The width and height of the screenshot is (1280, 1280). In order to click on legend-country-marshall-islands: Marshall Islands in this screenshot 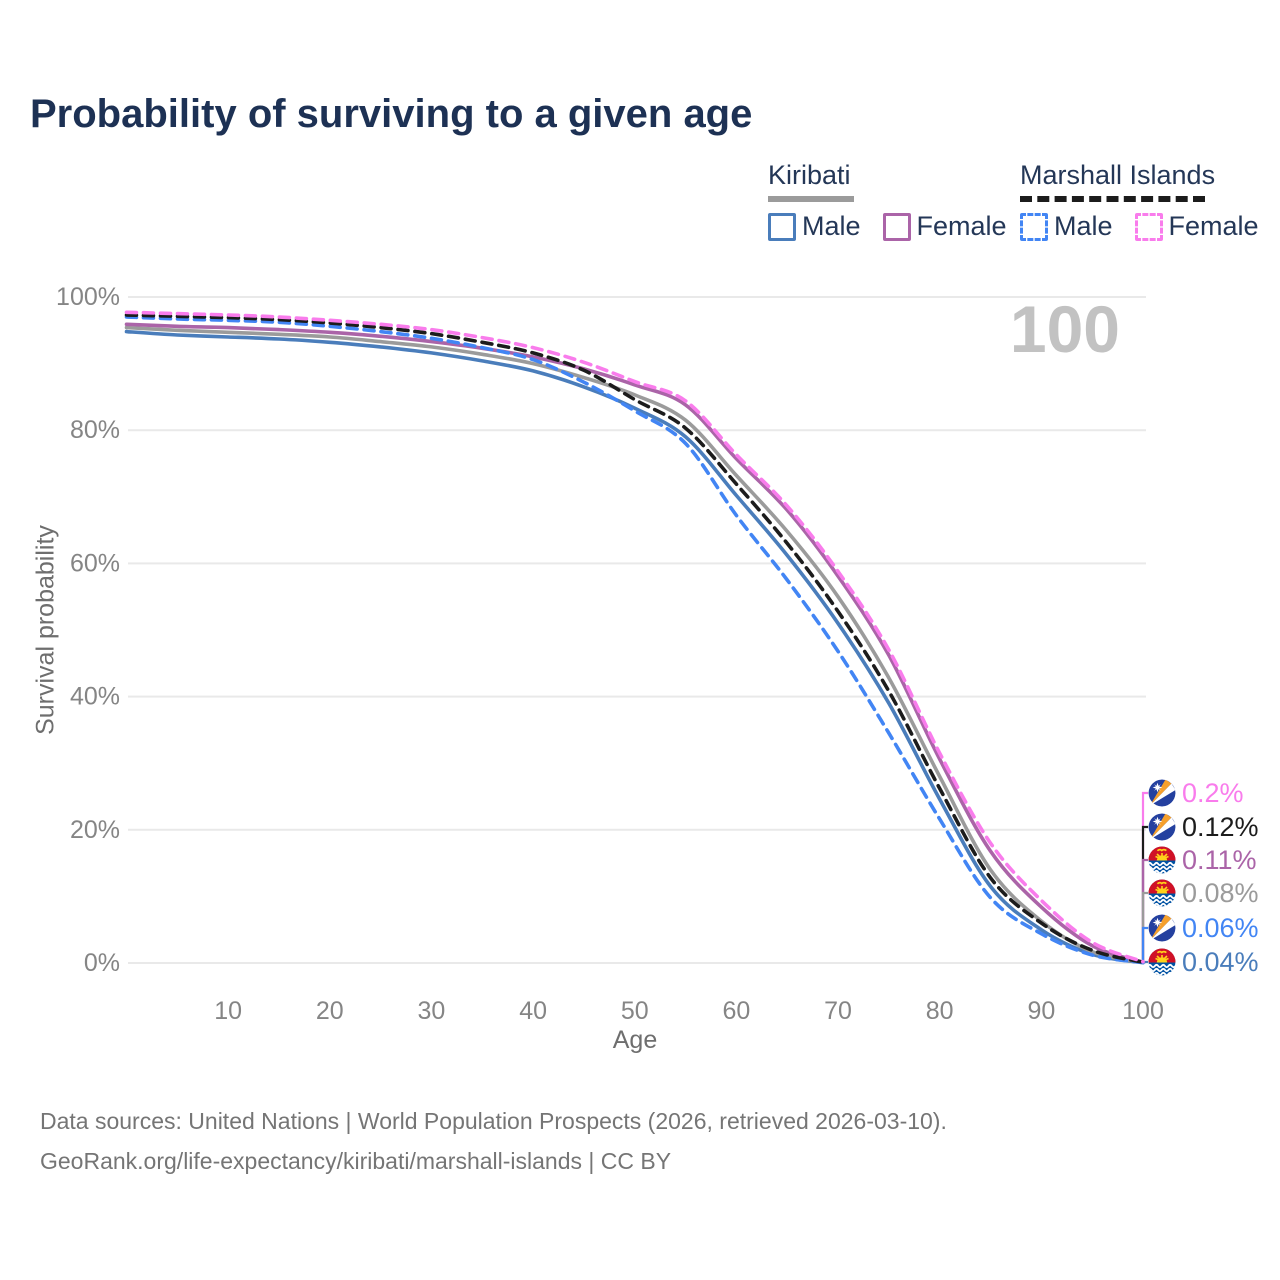, I will do `click(1118, 175)`.